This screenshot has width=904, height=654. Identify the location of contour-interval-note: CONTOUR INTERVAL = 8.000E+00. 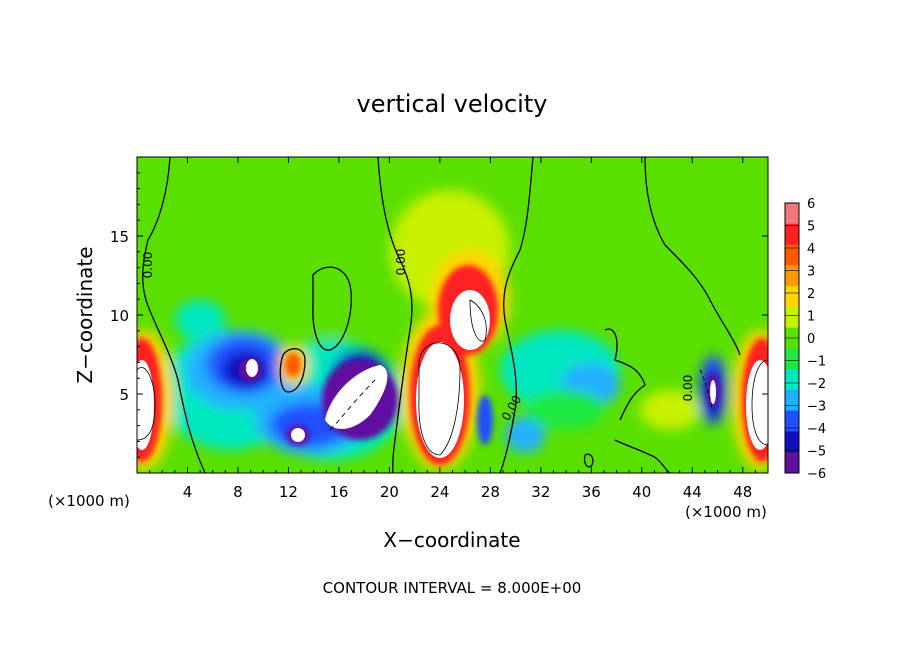
(452, 588).